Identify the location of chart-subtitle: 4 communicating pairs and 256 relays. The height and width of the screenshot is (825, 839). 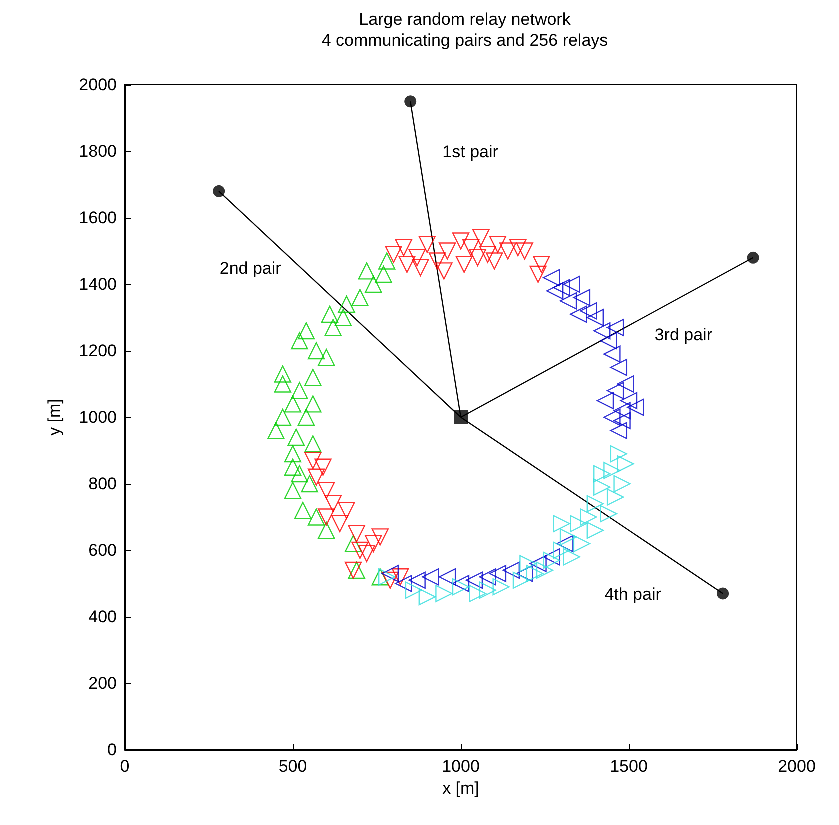
(465, 40).